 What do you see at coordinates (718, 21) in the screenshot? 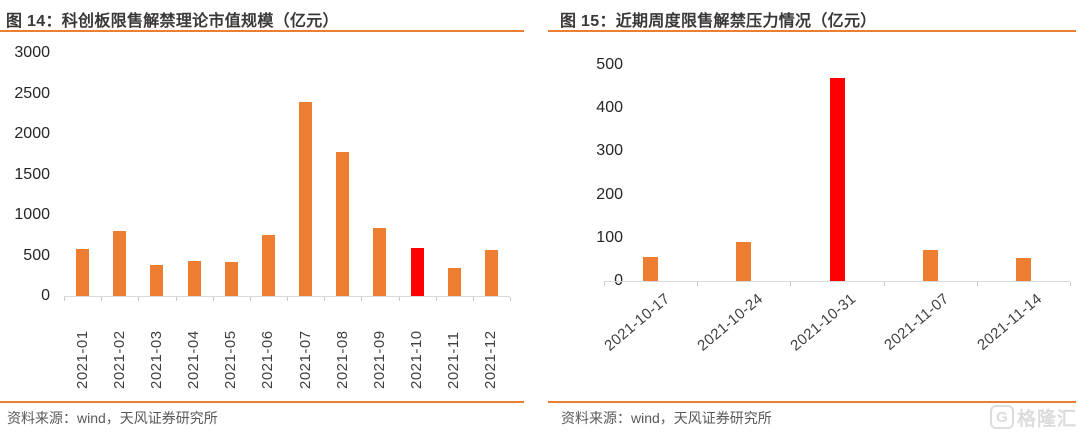
I see `figure-15-title: 图 15：近期周度限售解禁压力情况（亿元）` at bounding box center [718, 21].